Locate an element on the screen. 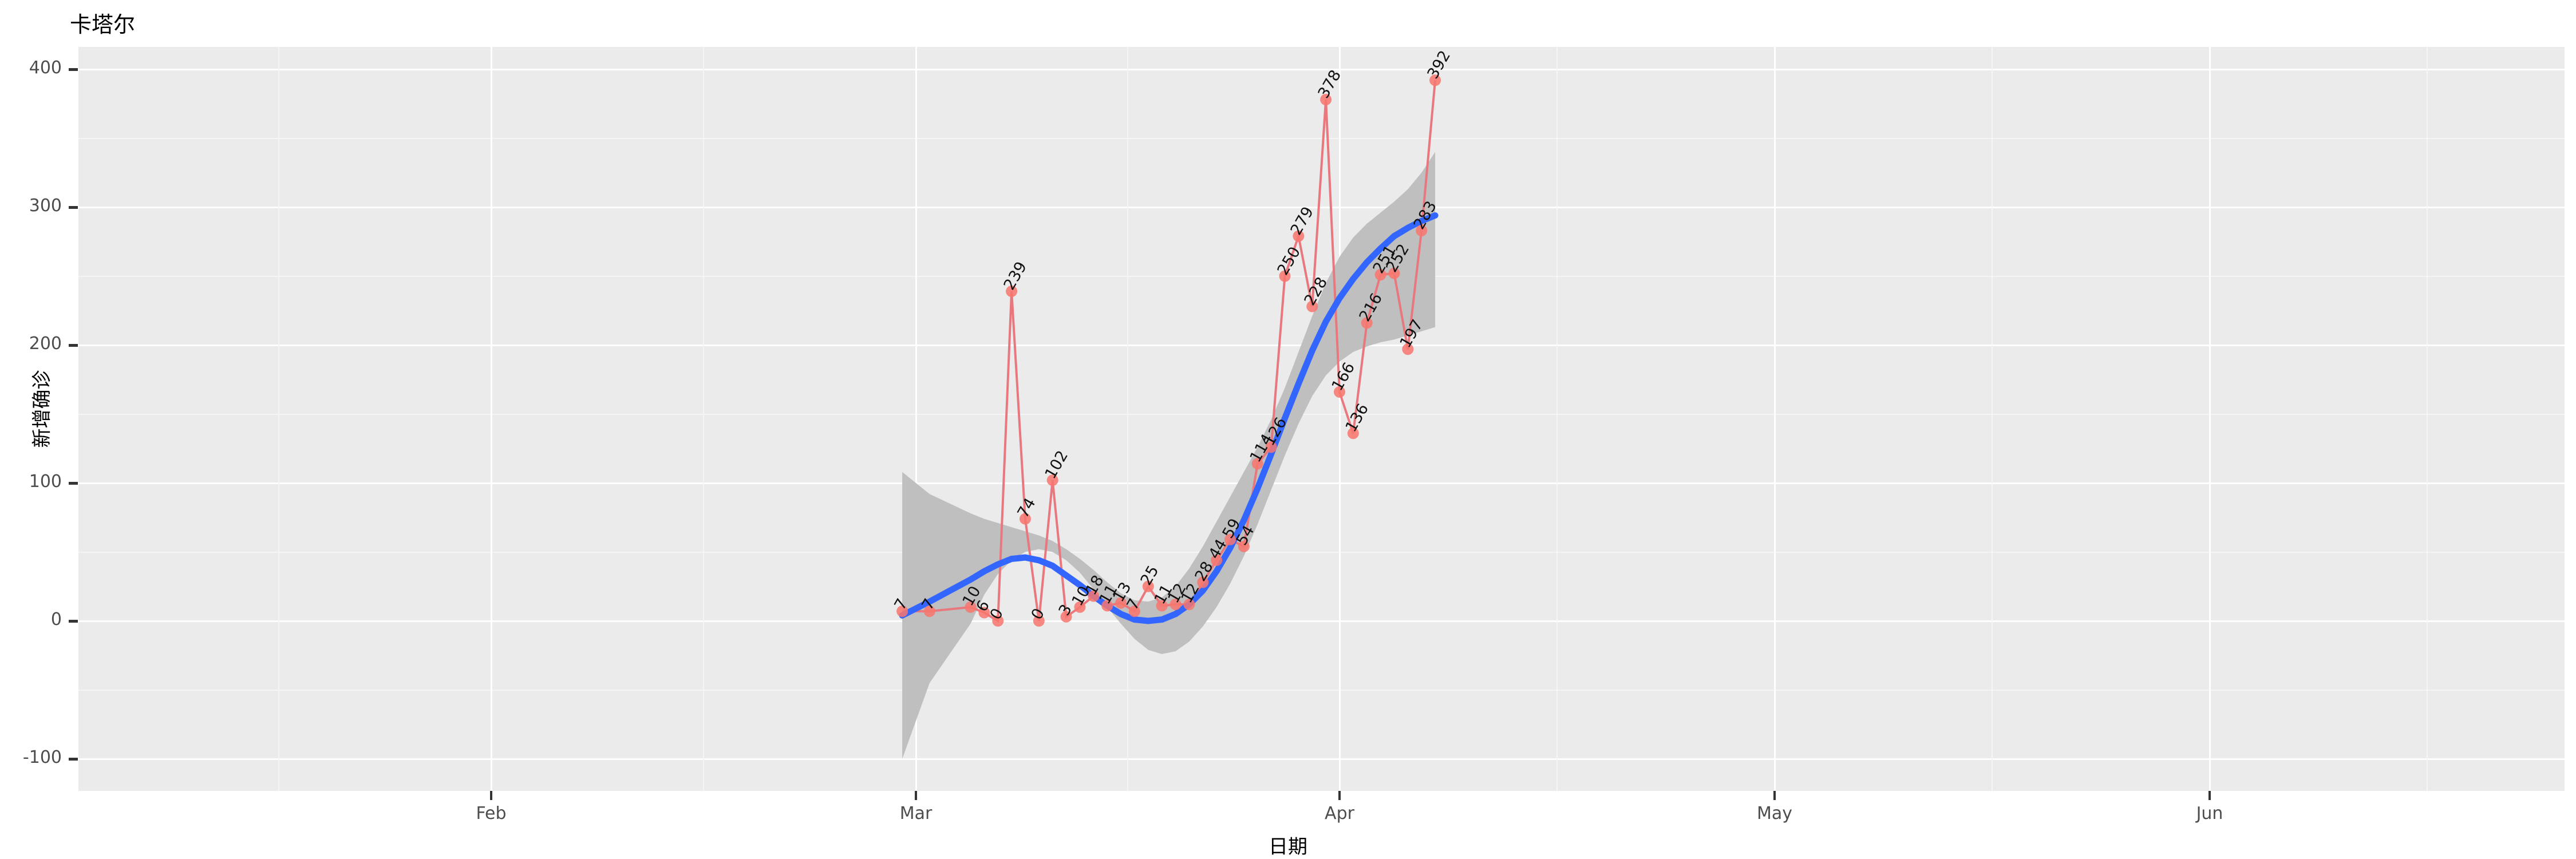 This screenshot has height=859, width=2576. y-tick-label: 200 is located at coordinates (45, 344).